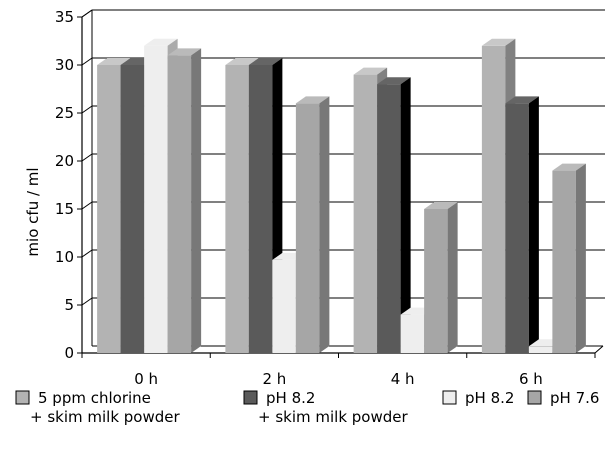 The height and width of the screenshot is (457, 605). I want to click on y-tick-label: 35, so click(64, 17).